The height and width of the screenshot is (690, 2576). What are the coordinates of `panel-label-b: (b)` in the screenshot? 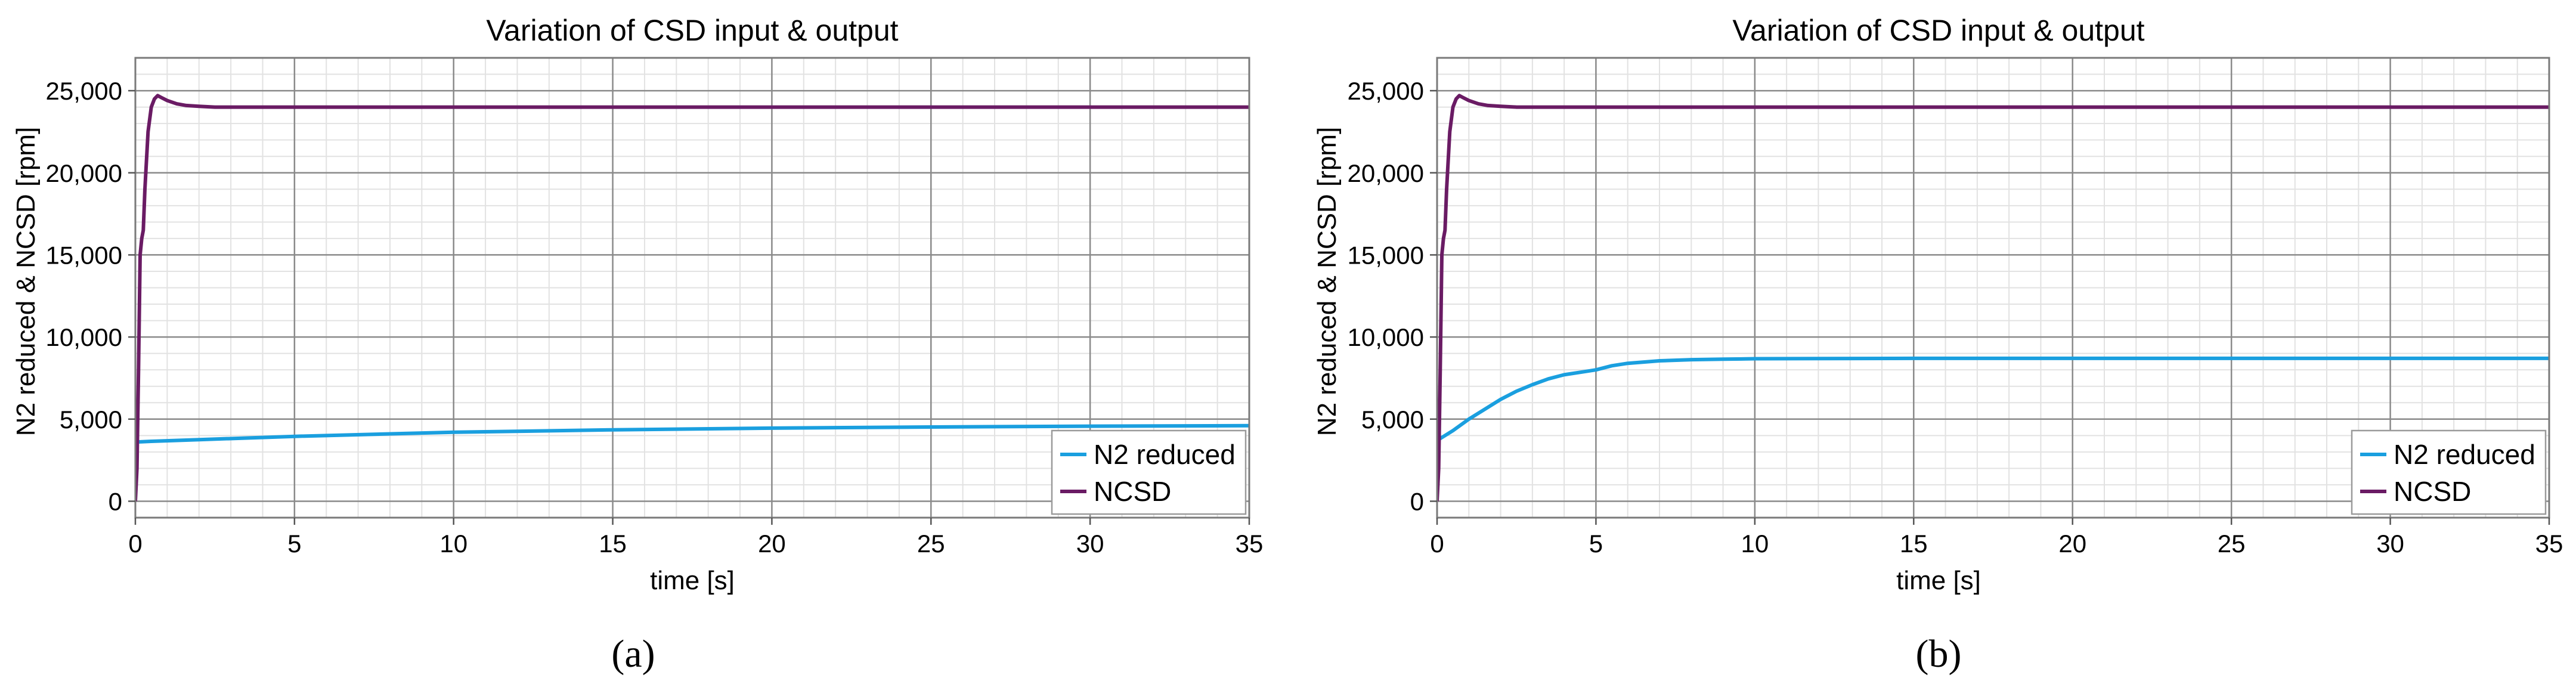 It's located at (1939, 654).